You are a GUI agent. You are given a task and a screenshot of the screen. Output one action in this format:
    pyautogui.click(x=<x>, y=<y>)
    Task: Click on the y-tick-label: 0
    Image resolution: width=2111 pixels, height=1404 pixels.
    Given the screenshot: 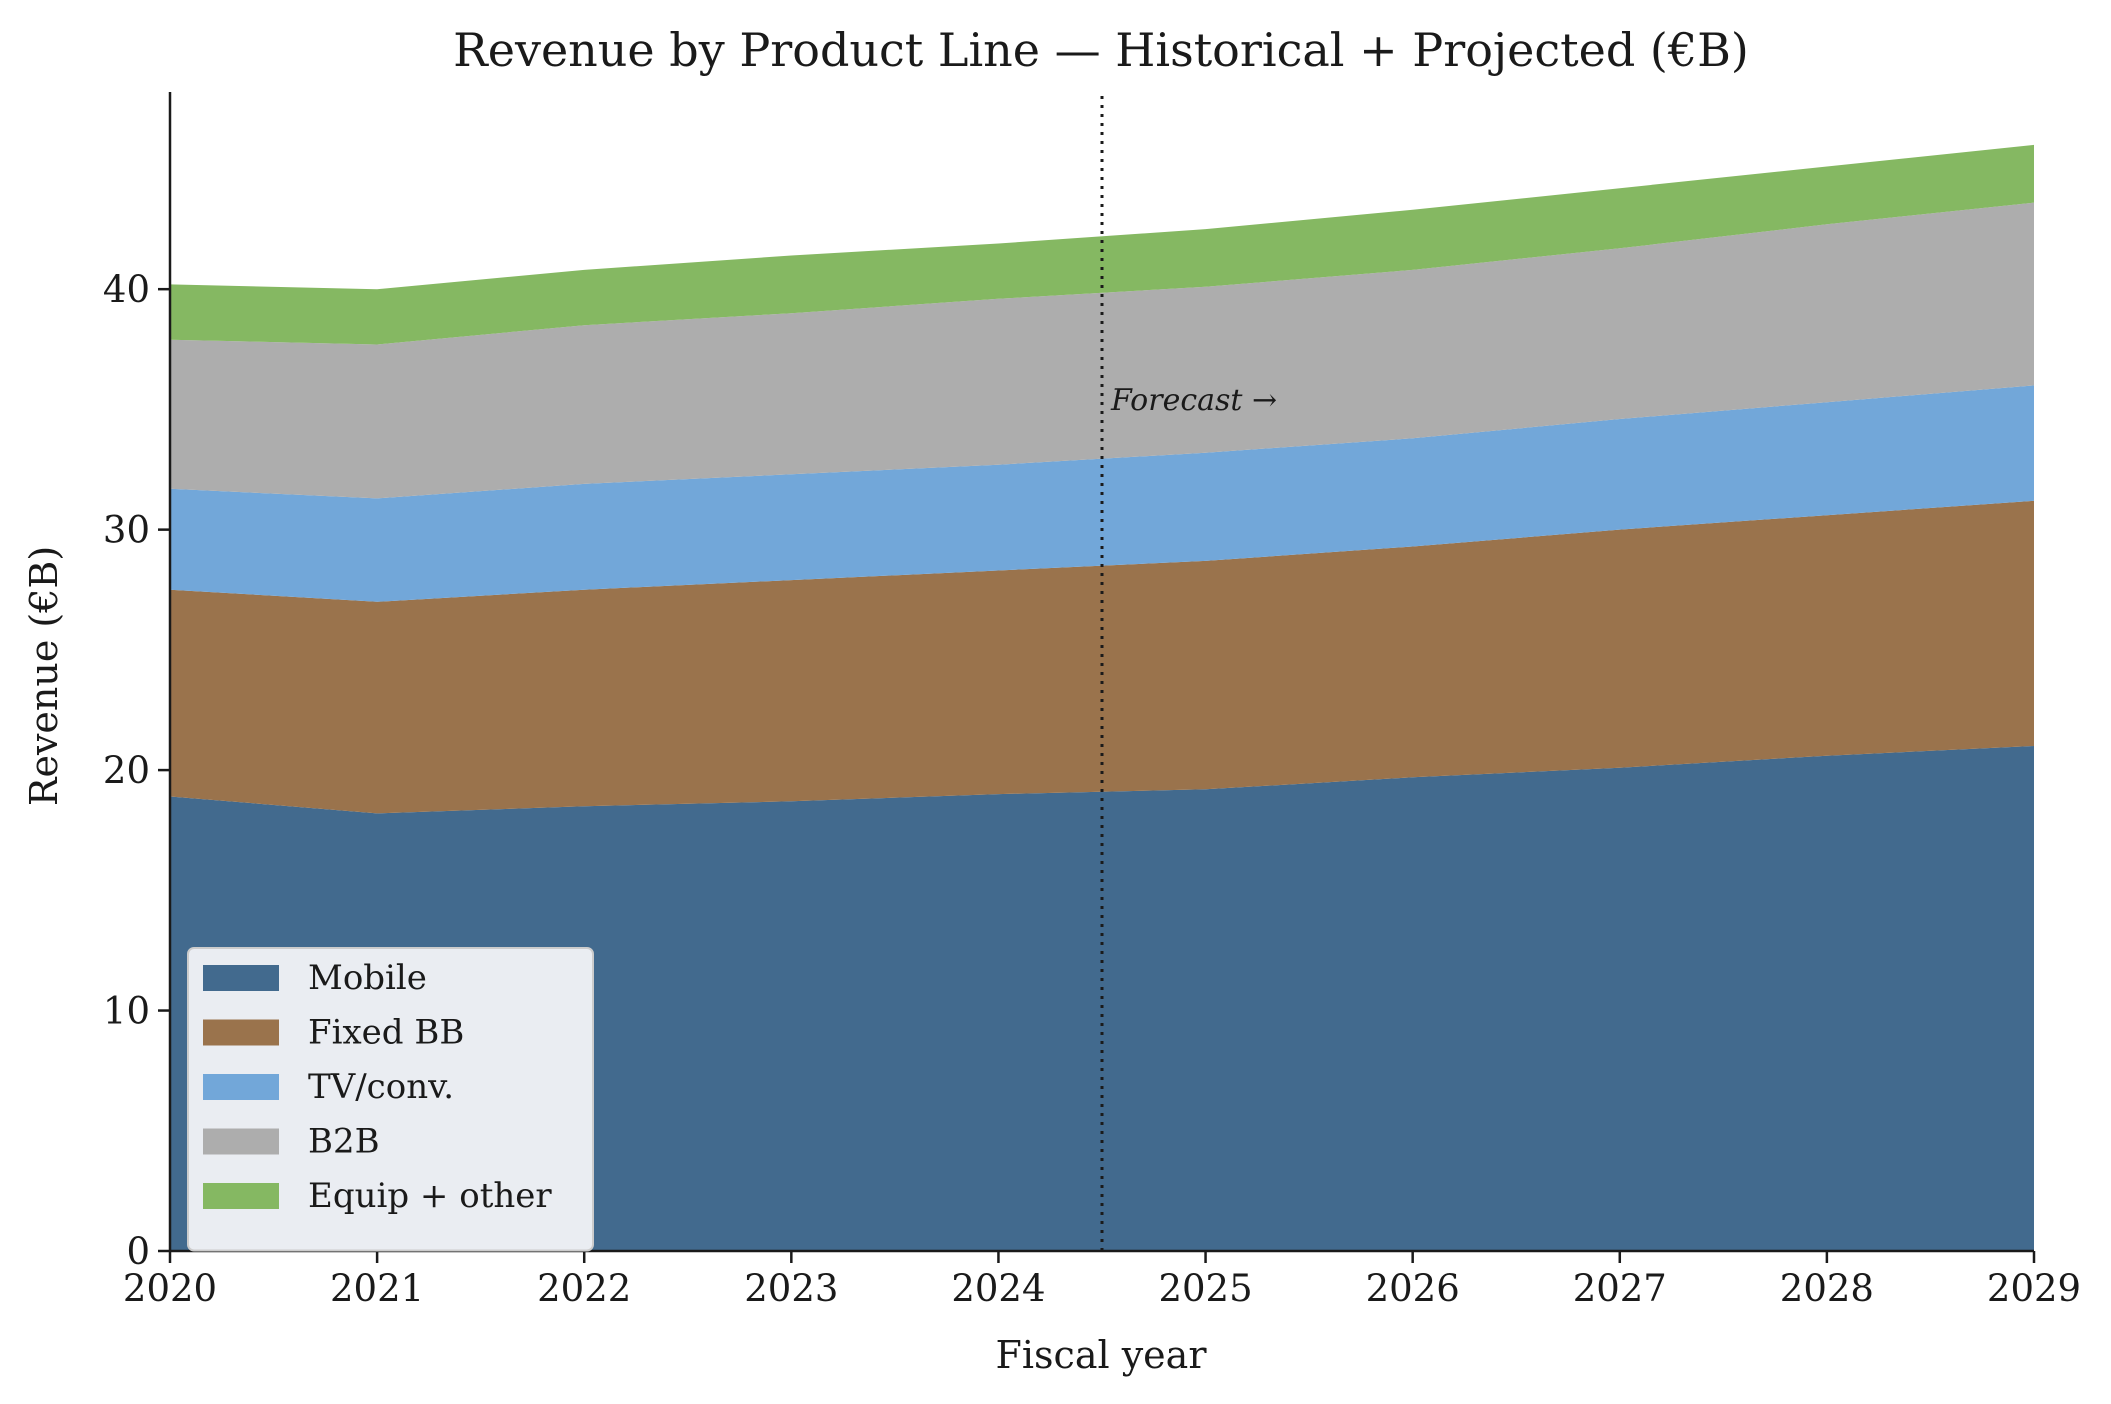 What is the action you would take?
    pyautogui.click(x=138, y=1251)
    